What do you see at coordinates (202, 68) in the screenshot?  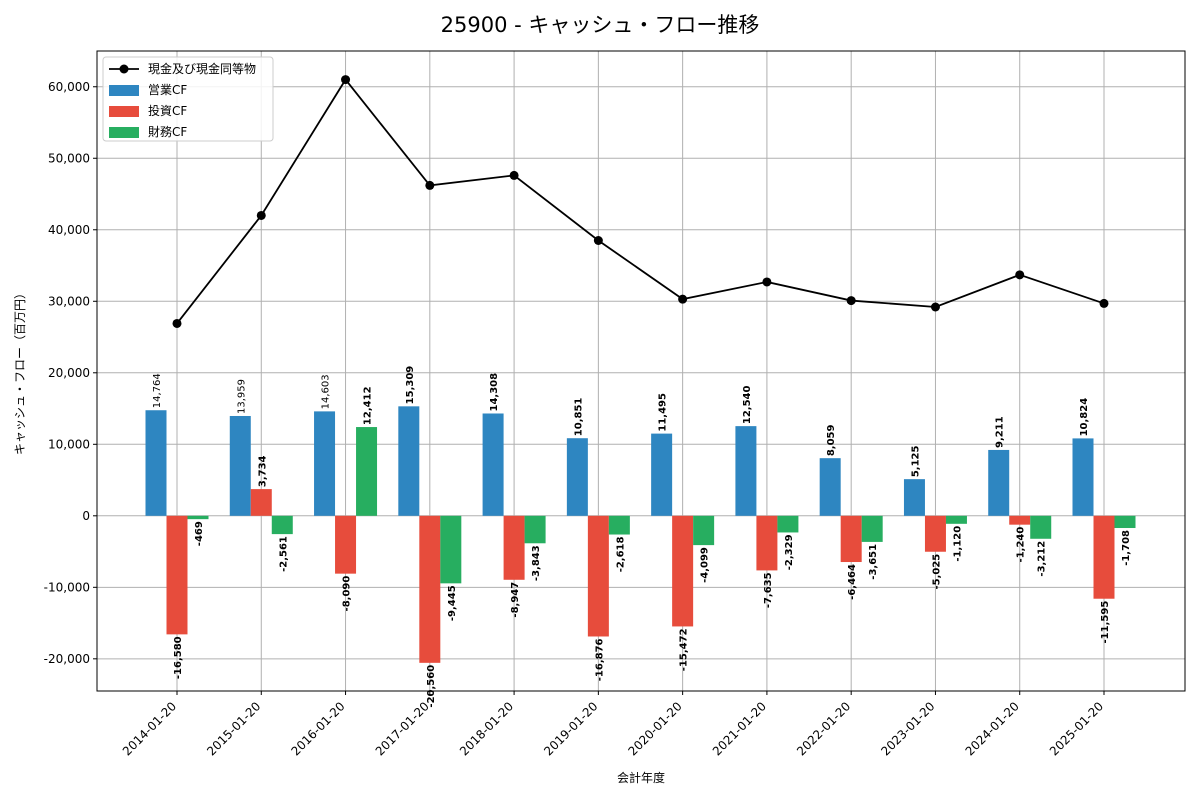 I see `legend-label: 現金及び現金同等物` at bounding box center [202, 68].